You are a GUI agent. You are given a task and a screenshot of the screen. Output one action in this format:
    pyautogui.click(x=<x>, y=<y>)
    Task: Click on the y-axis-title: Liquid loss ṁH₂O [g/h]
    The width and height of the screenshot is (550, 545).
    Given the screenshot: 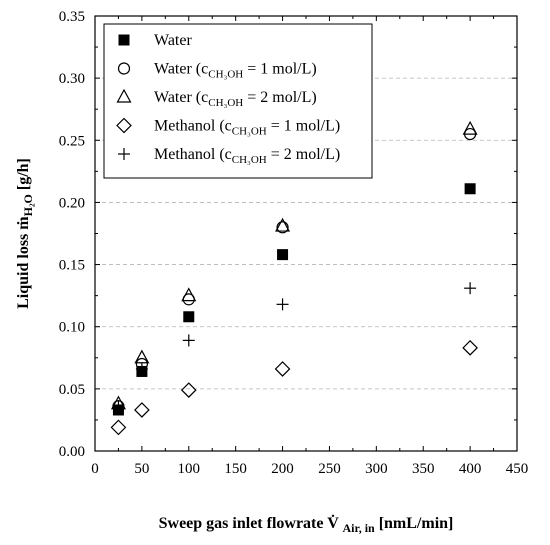 What is the action you would take?
    pyautogui.click(x=25, y=233)
    